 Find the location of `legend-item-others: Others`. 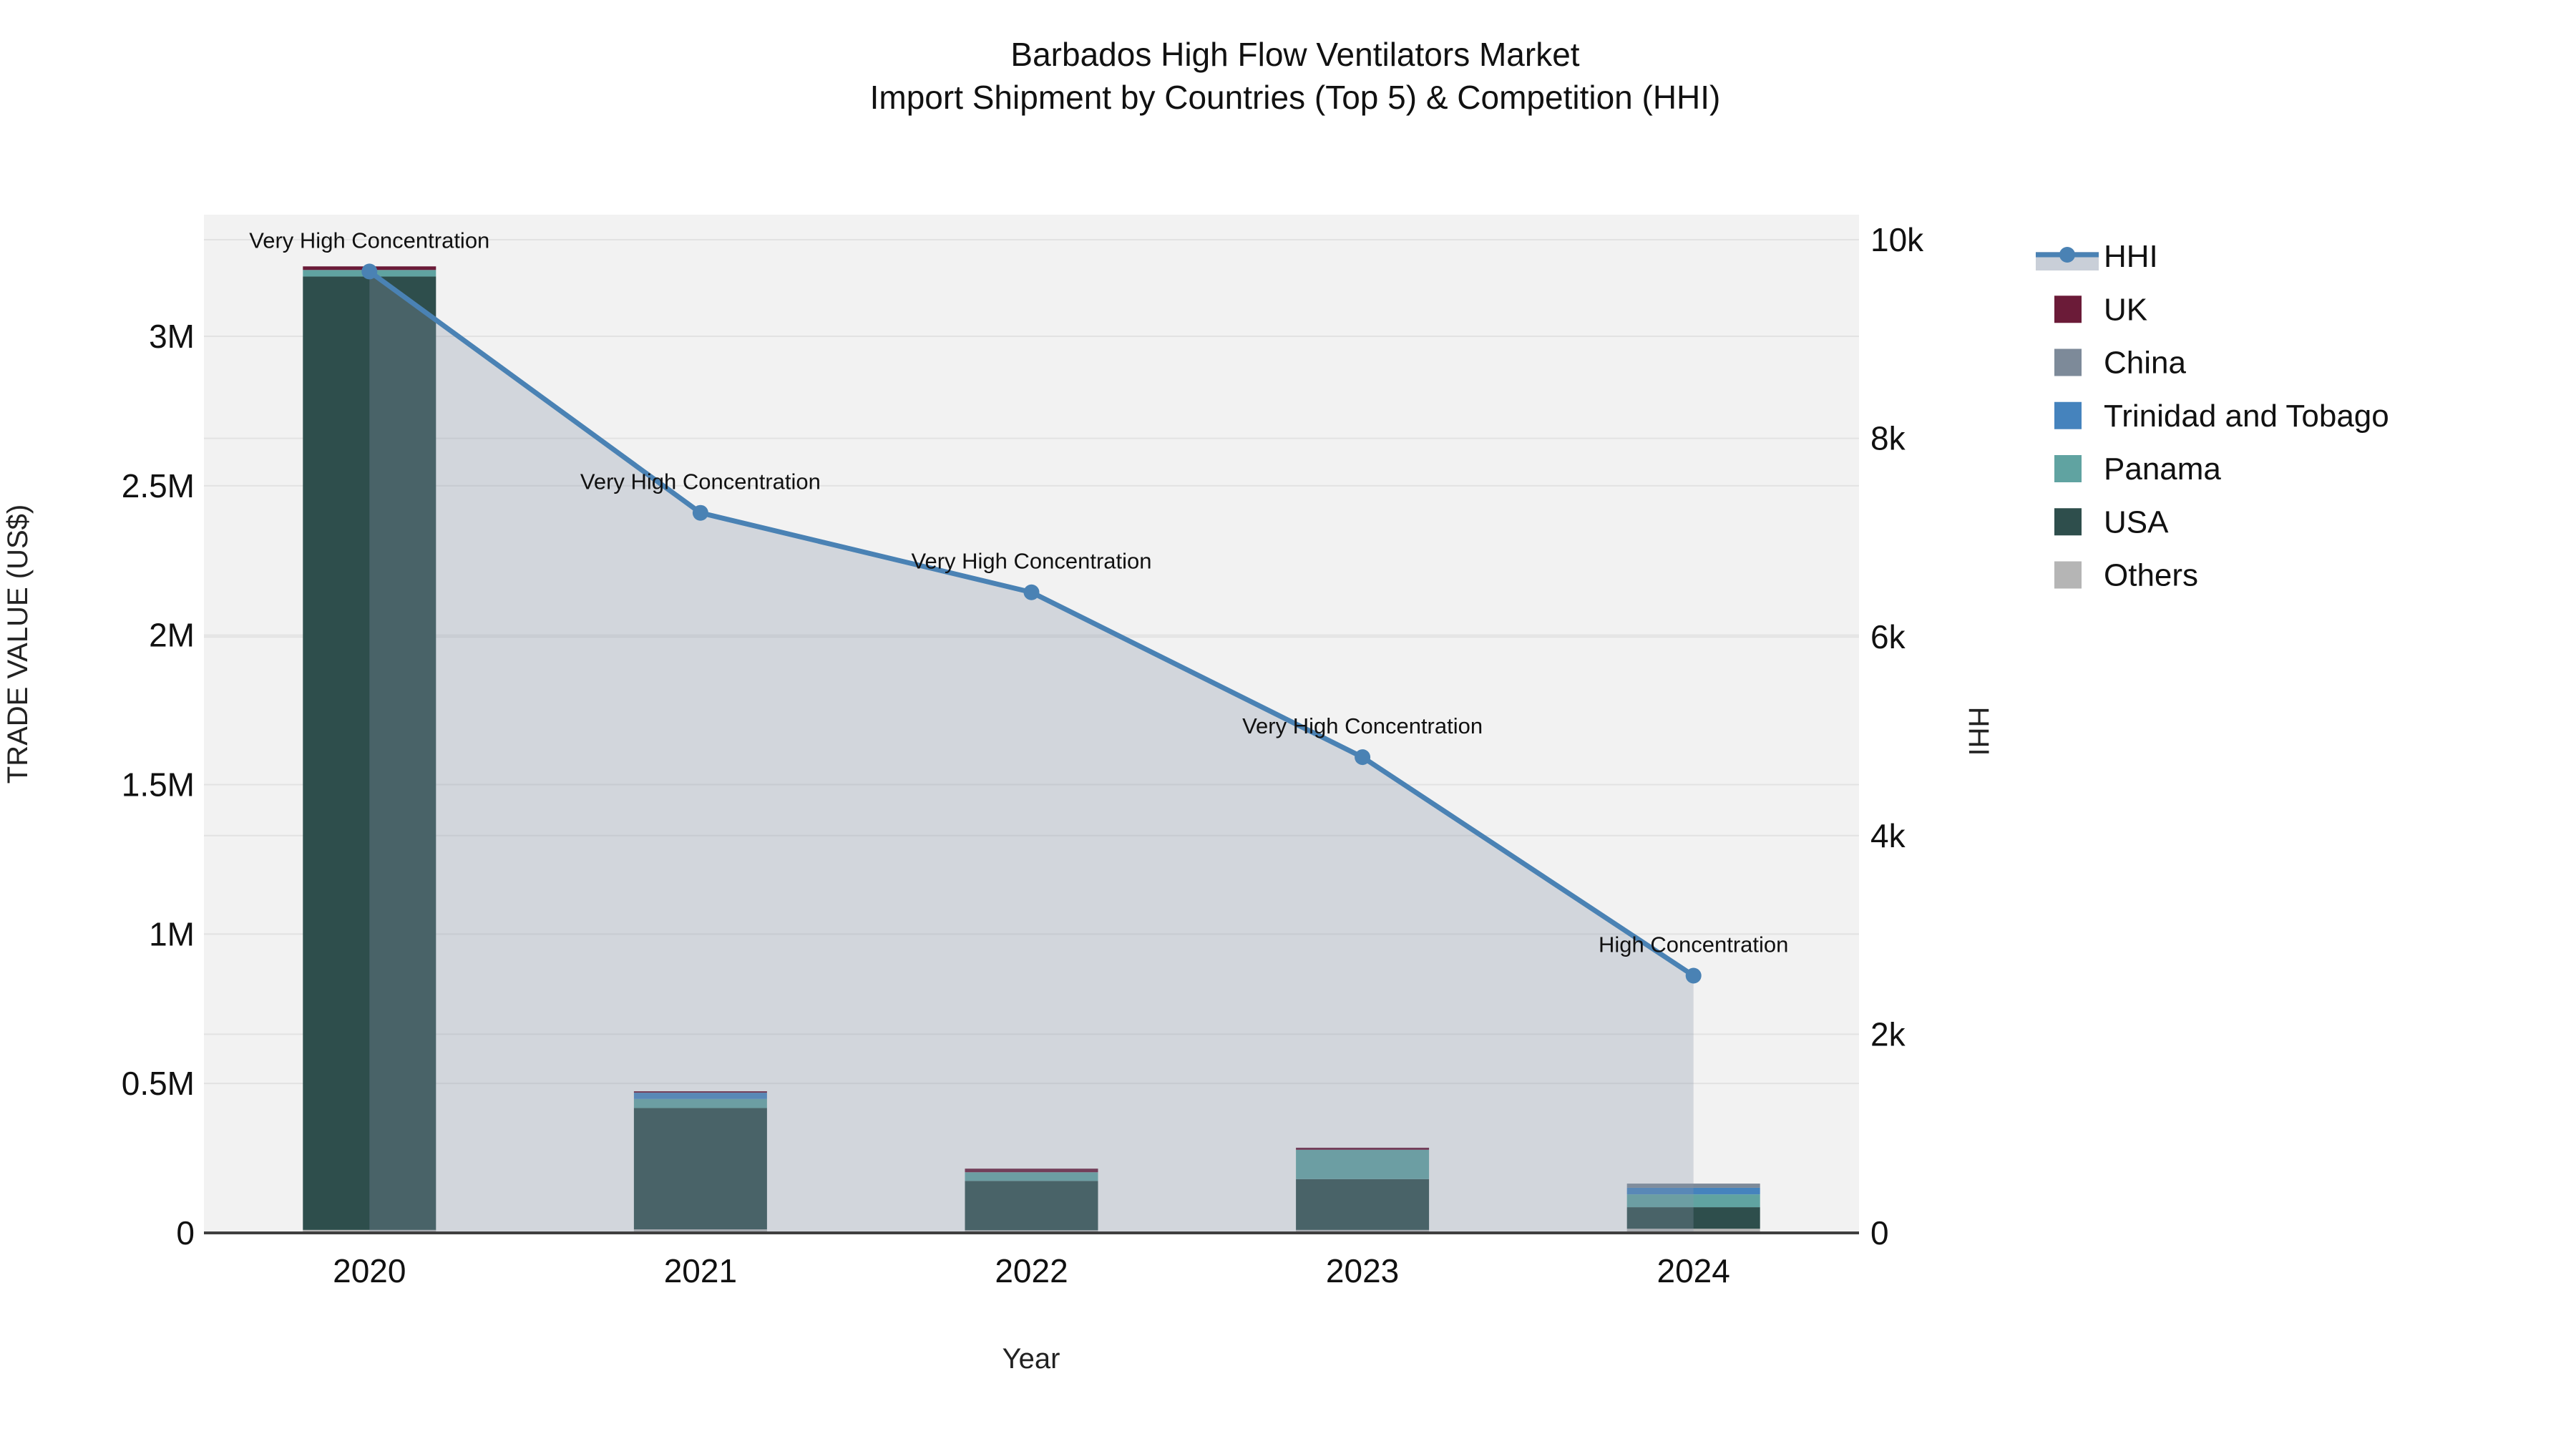

legend-item-others: Others is located at coordinates (2126, 575).